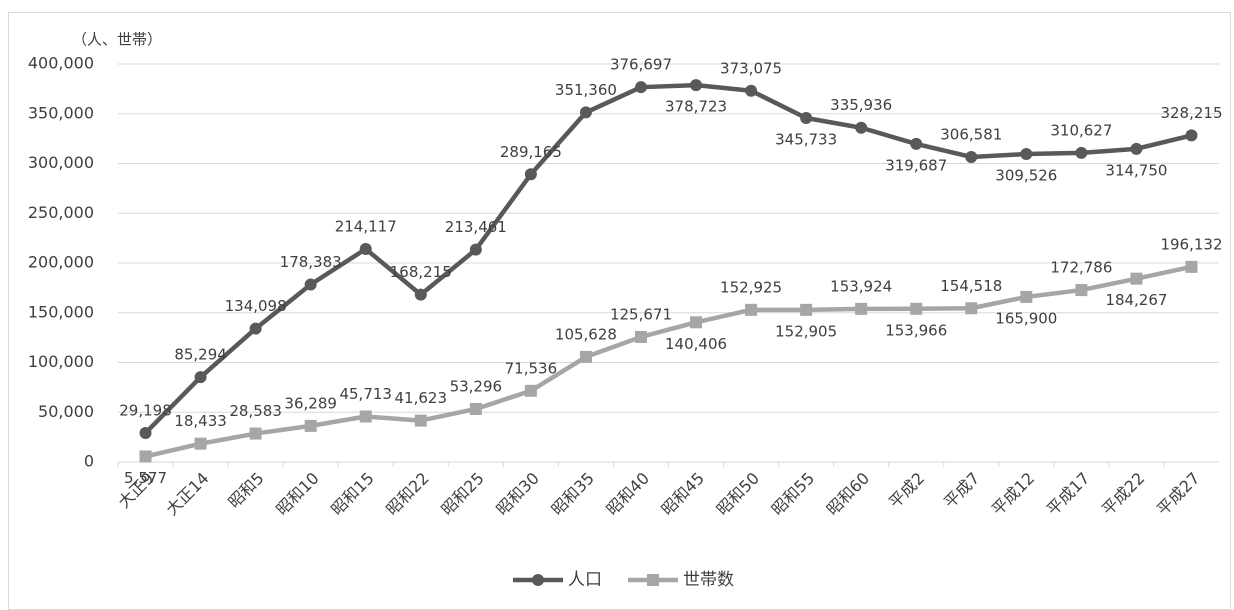  I want to click on data-label: 172,786, so click(1081, 268).